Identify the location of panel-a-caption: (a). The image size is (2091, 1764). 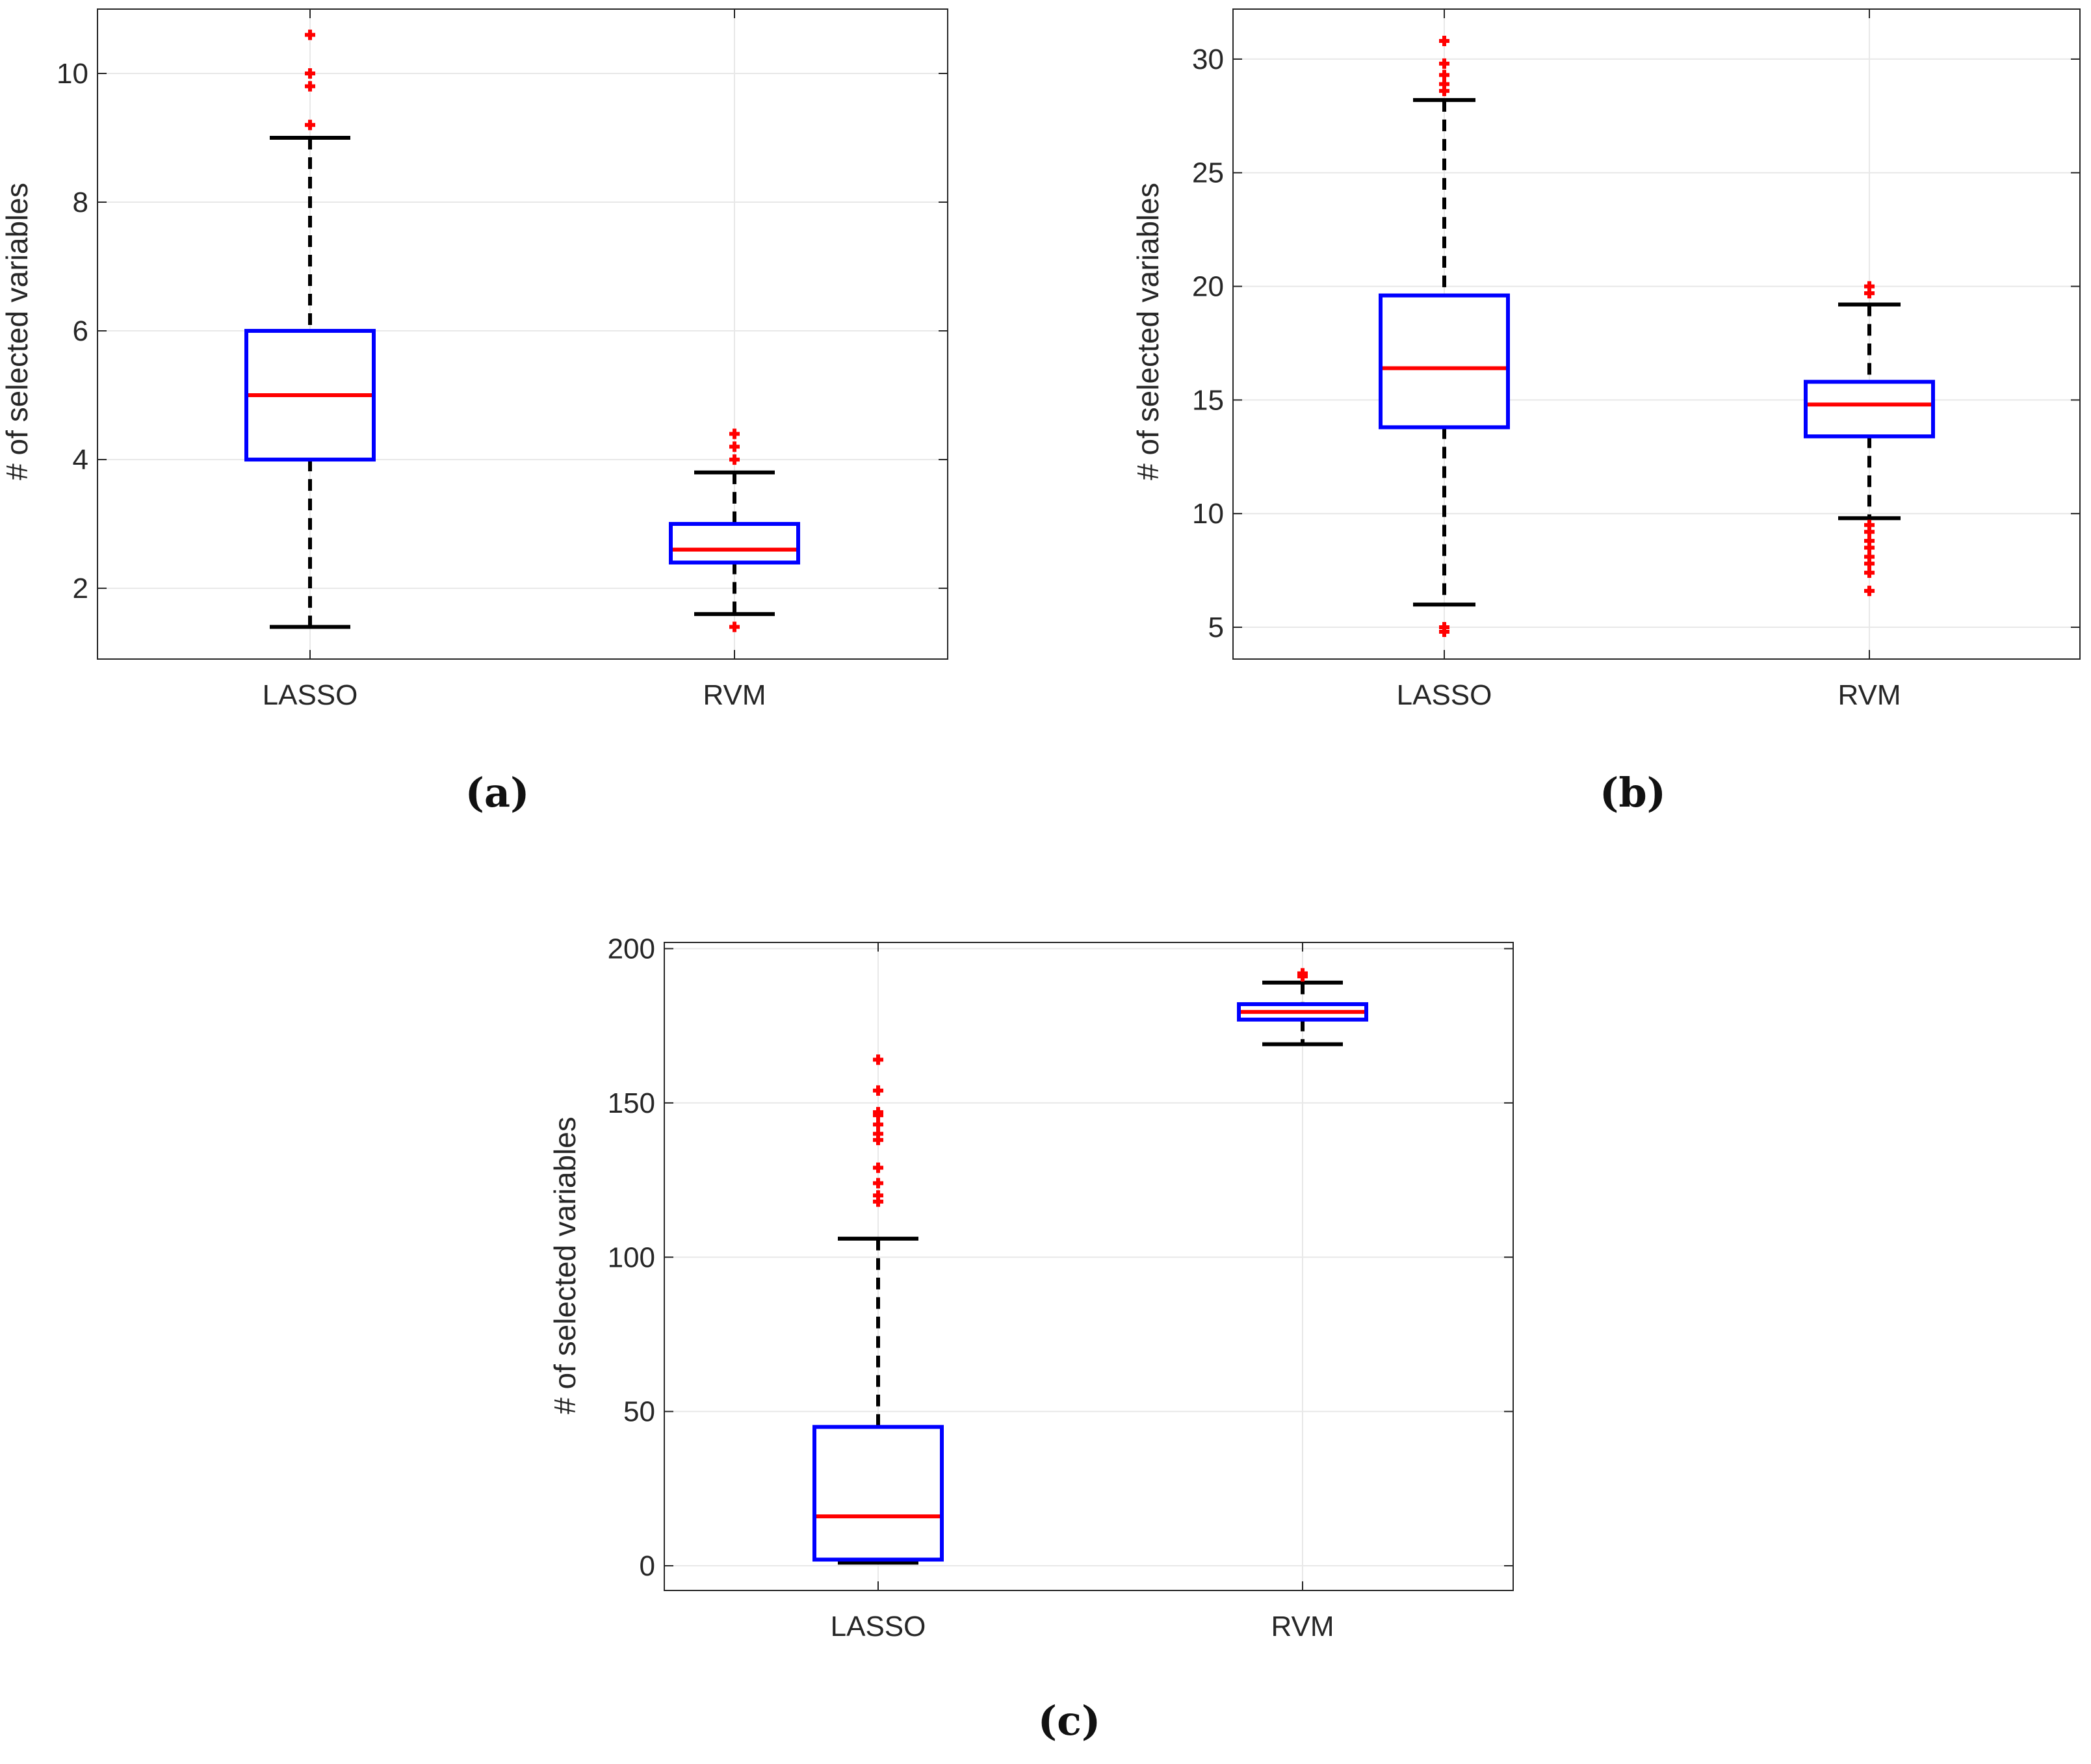
(498, 792).